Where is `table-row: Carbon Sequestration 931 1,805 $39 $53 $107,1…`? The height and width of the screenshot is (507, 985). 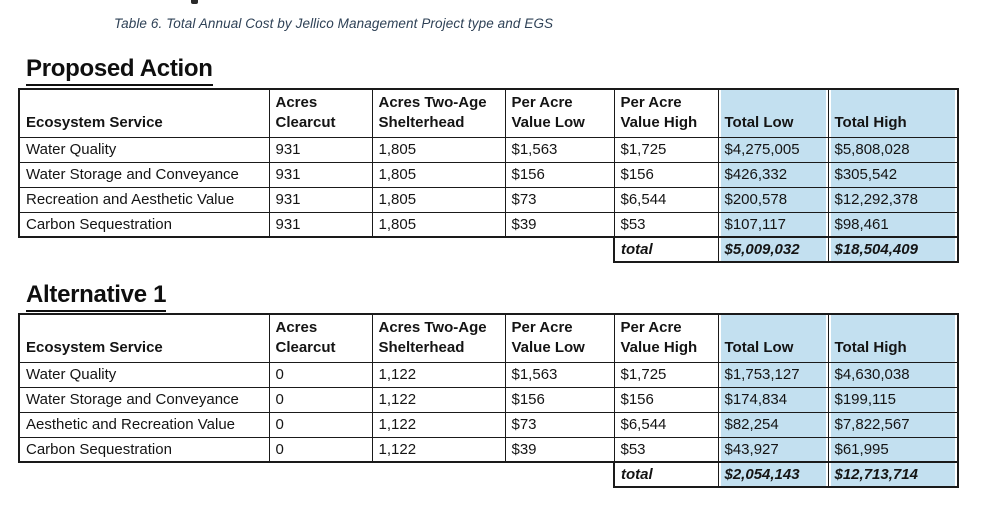
table-row: Carbon Sequestration 931 1,805 $39 $53 $107,1… is located at coordinates (488, 224).